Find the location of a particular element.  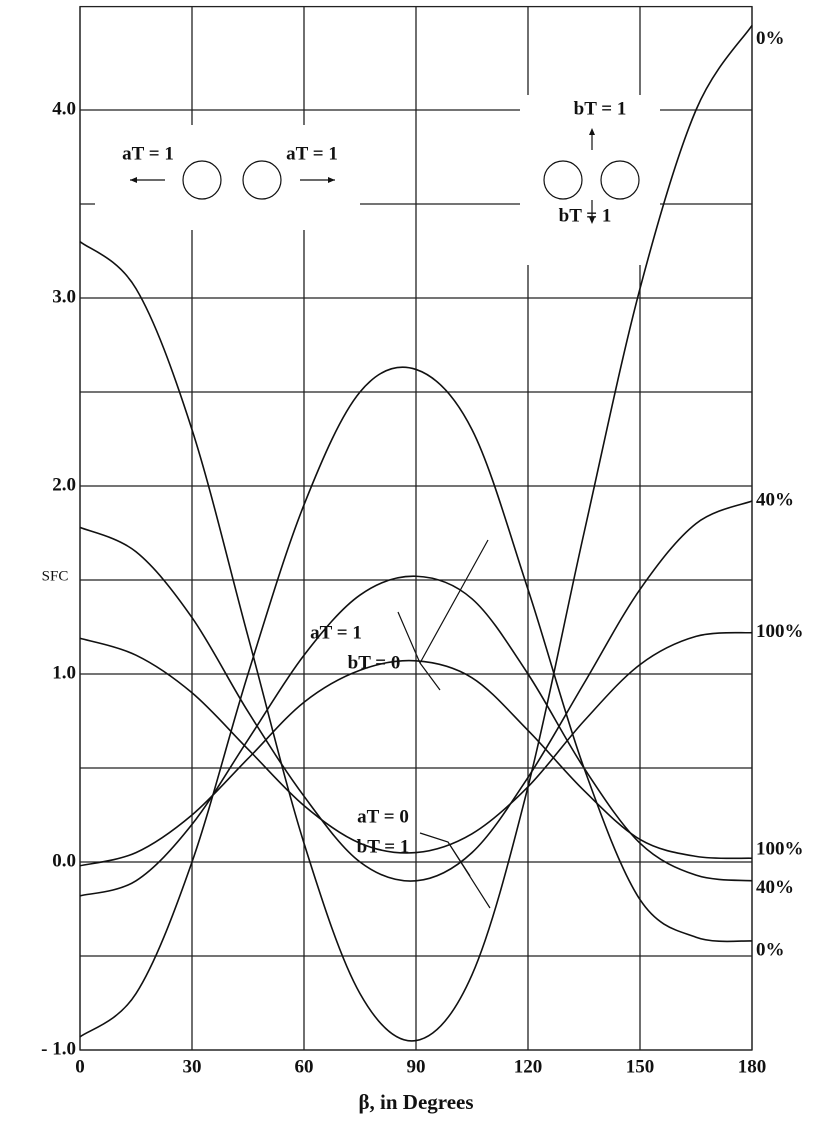

y-tick-label: 1.0 is located at coordinates (64, 672).